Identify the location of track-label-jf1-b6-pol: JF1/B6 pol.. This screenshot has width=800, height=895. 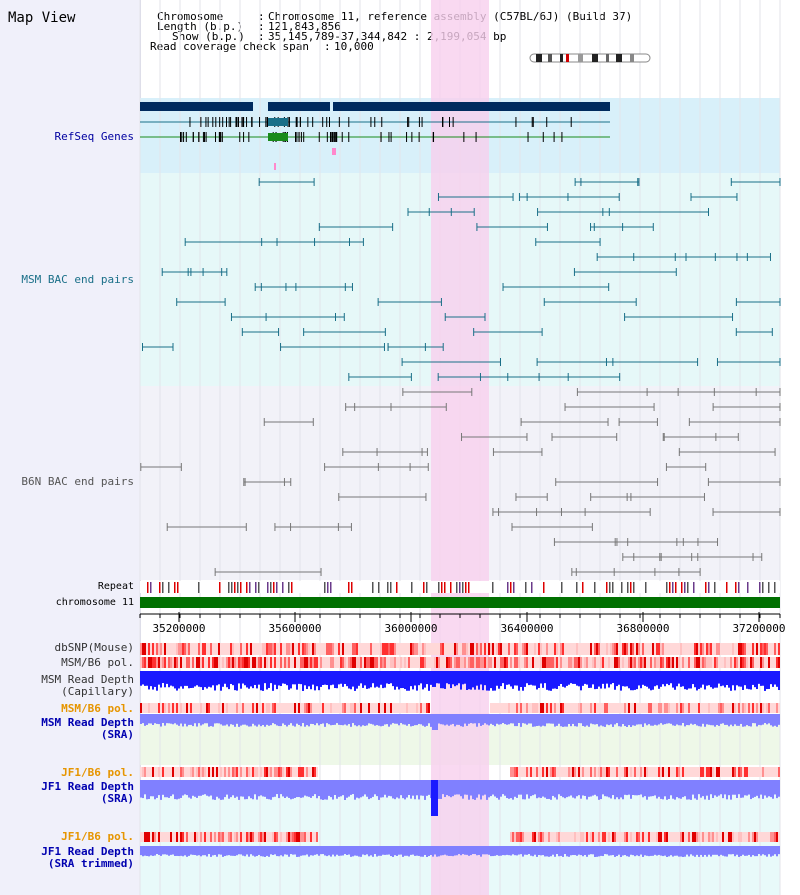
(97, 772).